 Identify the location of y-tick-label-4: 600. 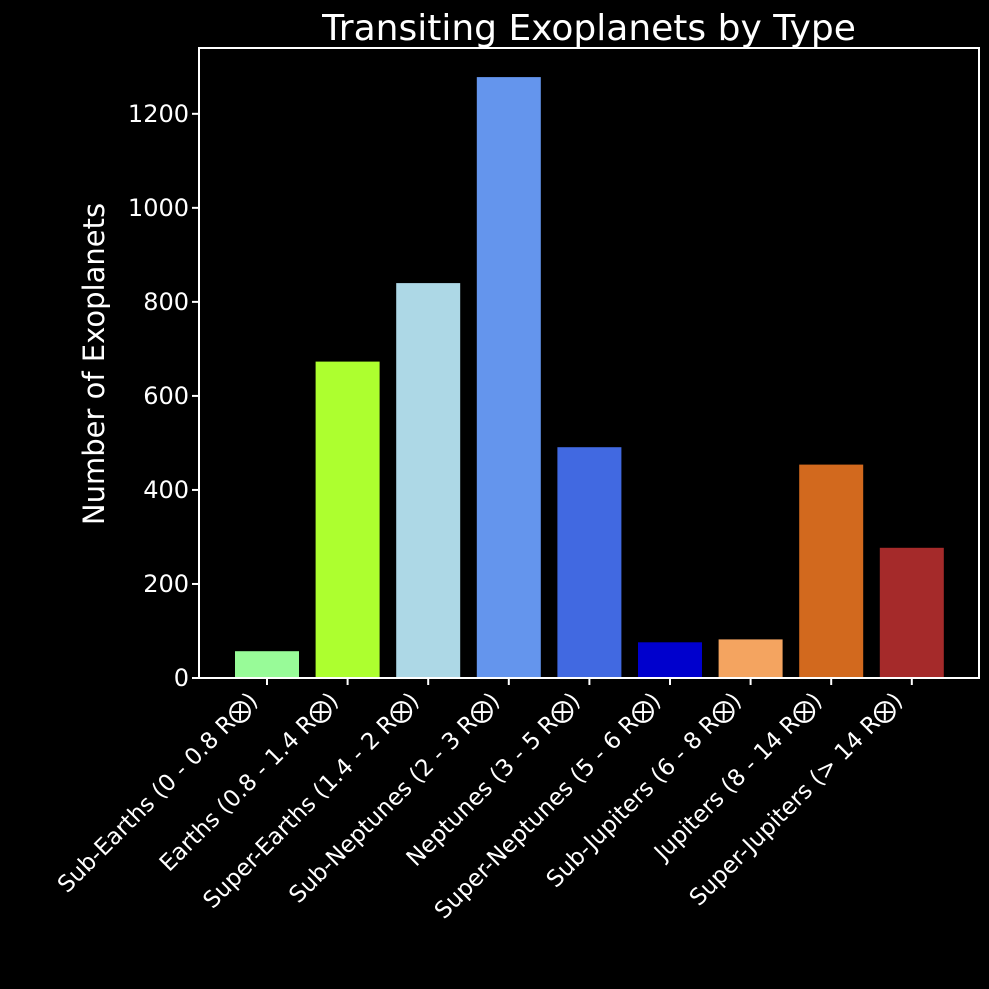
(166, 396).